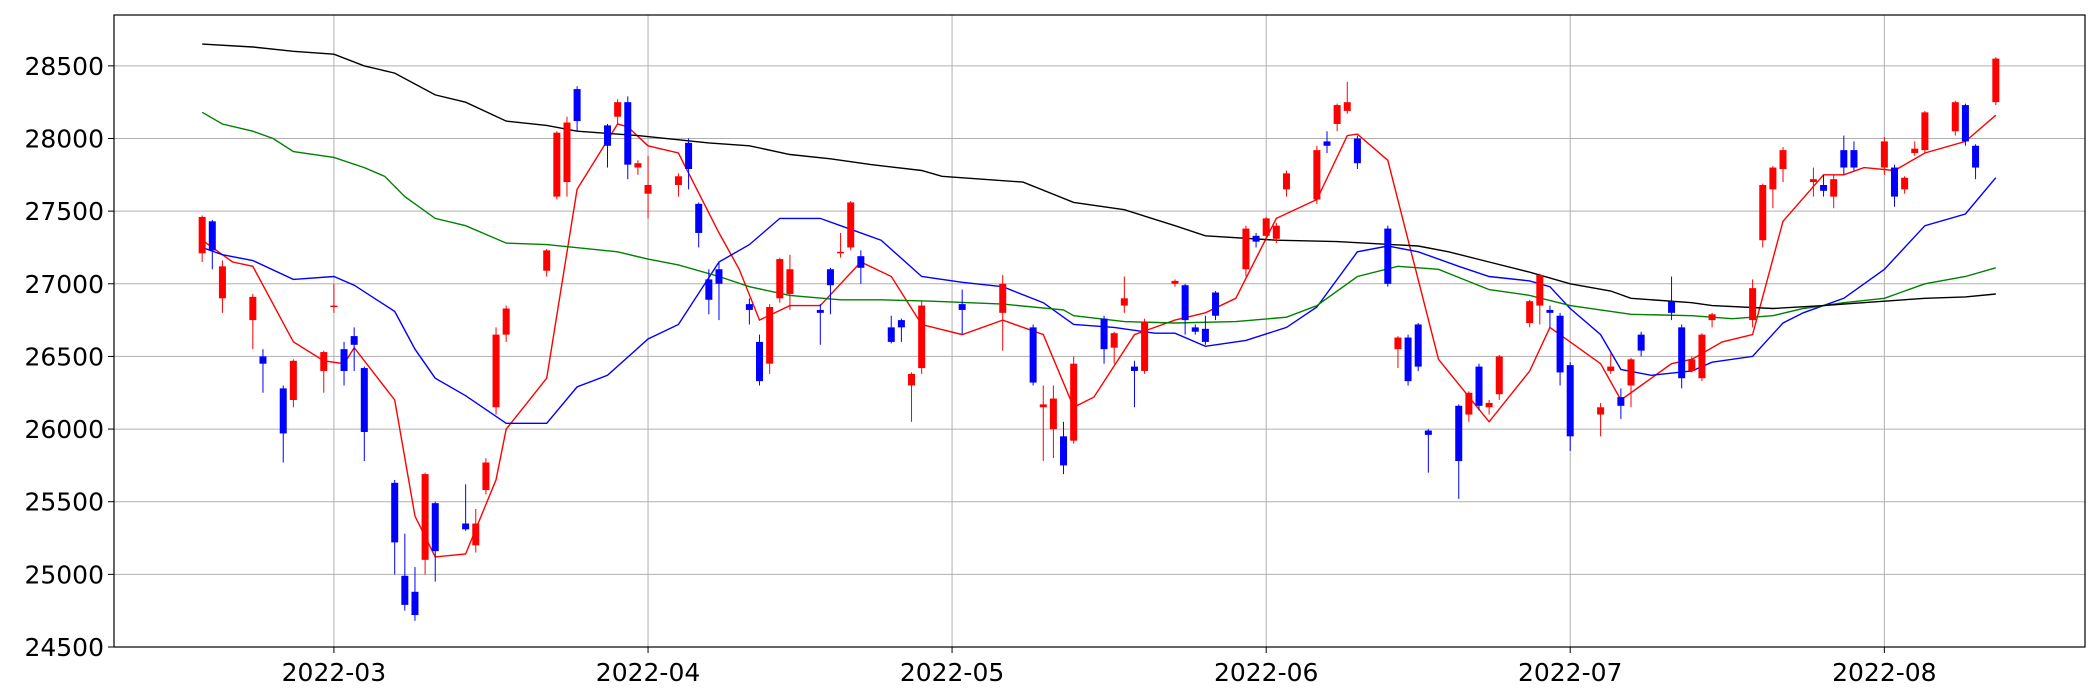 The width and height of the screenshot is (2100, 700). I want to click on x-tick-label: 2022-03, so click(334, 672).